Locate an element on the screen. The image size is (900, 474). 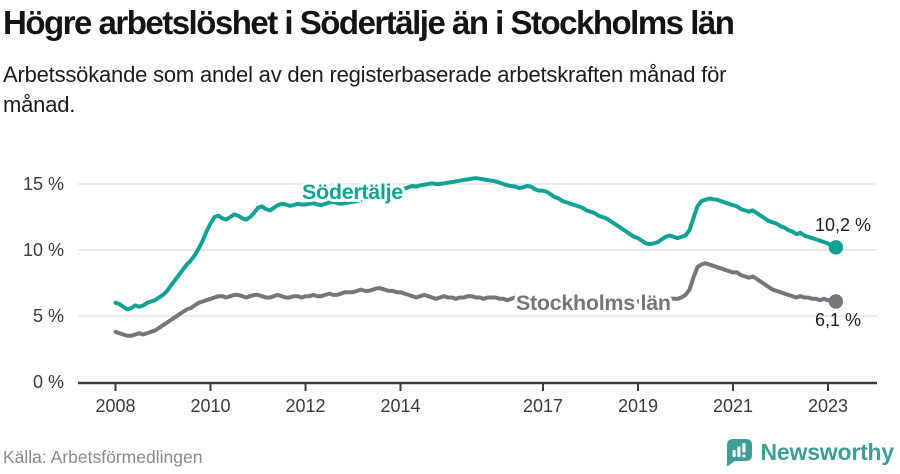
series-end-dot-s-dert-lje is located at coordinates (836, 247).